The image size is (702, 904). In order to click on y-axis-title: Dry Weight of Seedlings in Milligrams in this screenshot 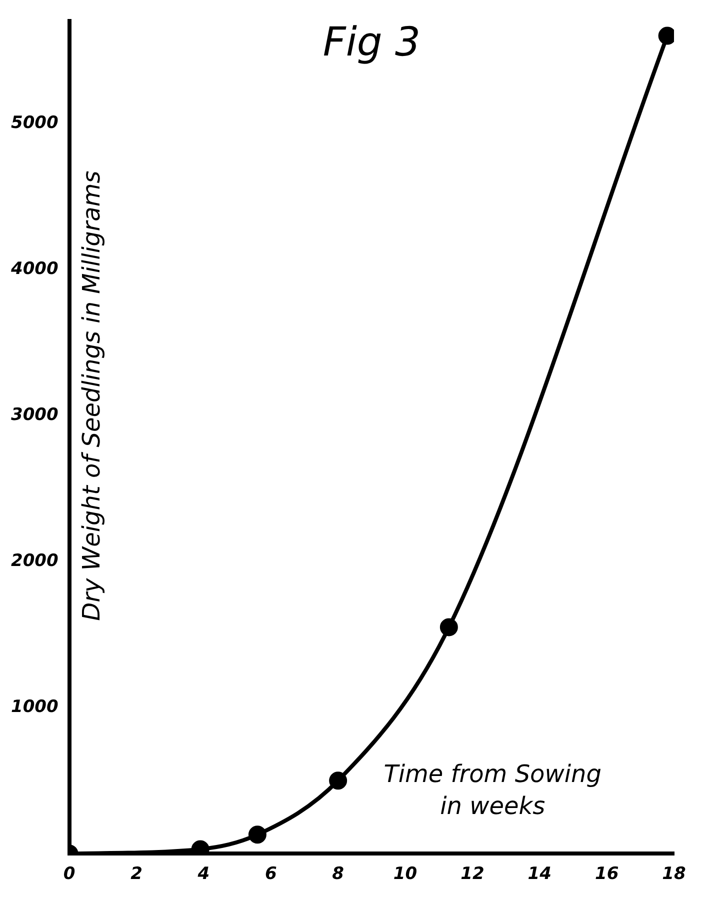, I will do `click(92, 395)`.